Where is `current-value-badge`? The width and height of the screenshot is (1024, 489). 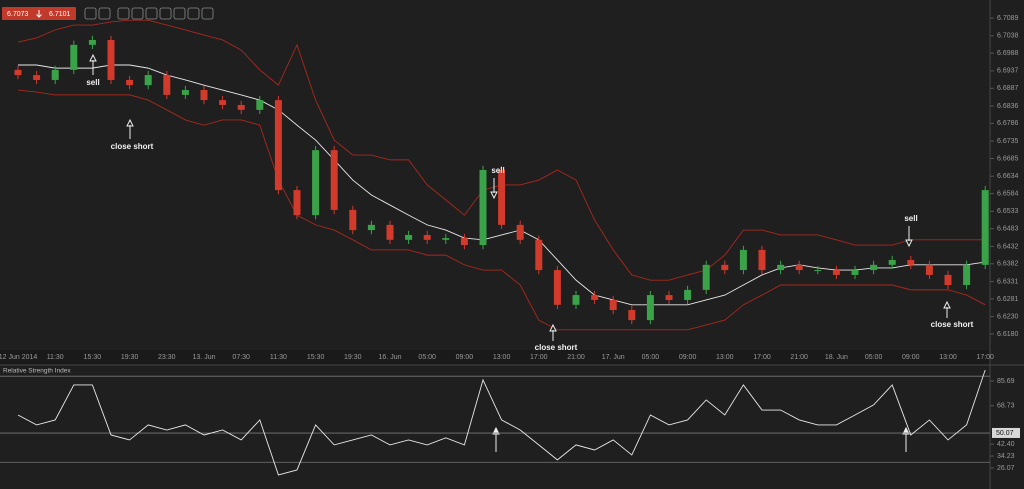 current-value-badge is located at coordinates (1006, 432).